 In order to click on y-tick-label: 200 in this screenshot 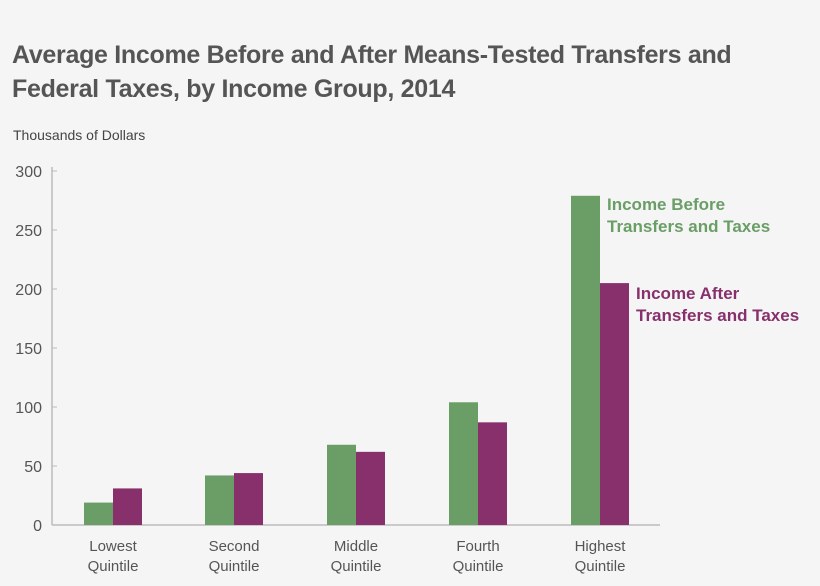, I will do `click(28, 290)`.